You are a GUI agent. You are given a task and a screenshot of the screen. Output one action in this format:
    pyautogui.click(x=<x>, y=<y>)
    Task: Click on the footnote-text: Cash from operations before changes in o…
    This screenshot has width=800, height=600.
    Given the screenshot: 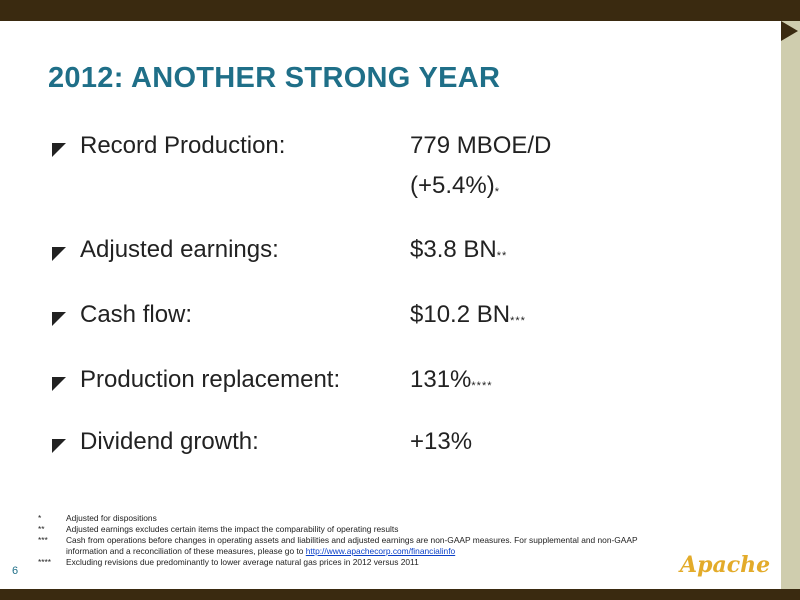 What is the action you would take?
    pyautogui.click(x=366, y=546)
    